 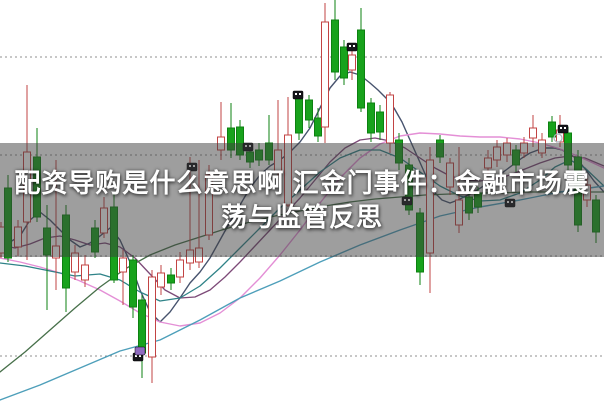 What do you see at coordinates (301, 217) in the screenshot?
I see `headline-line-2: 荡与监管反思` at bounding box center [301, 217].